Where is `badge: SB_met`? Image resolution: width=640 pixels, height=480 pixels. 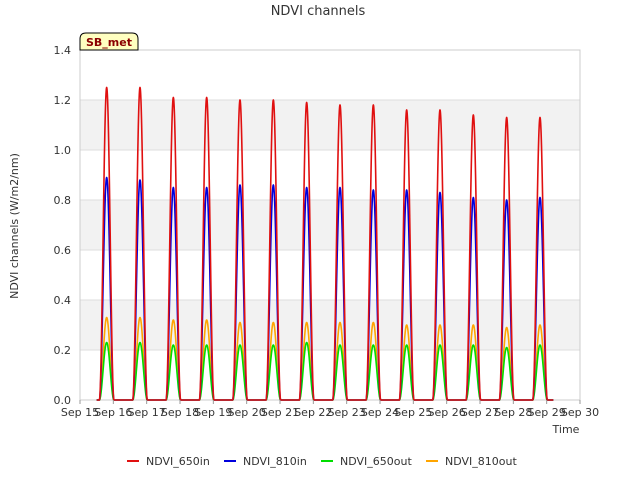 badge: SB_met is located at coordinates (109, 41).